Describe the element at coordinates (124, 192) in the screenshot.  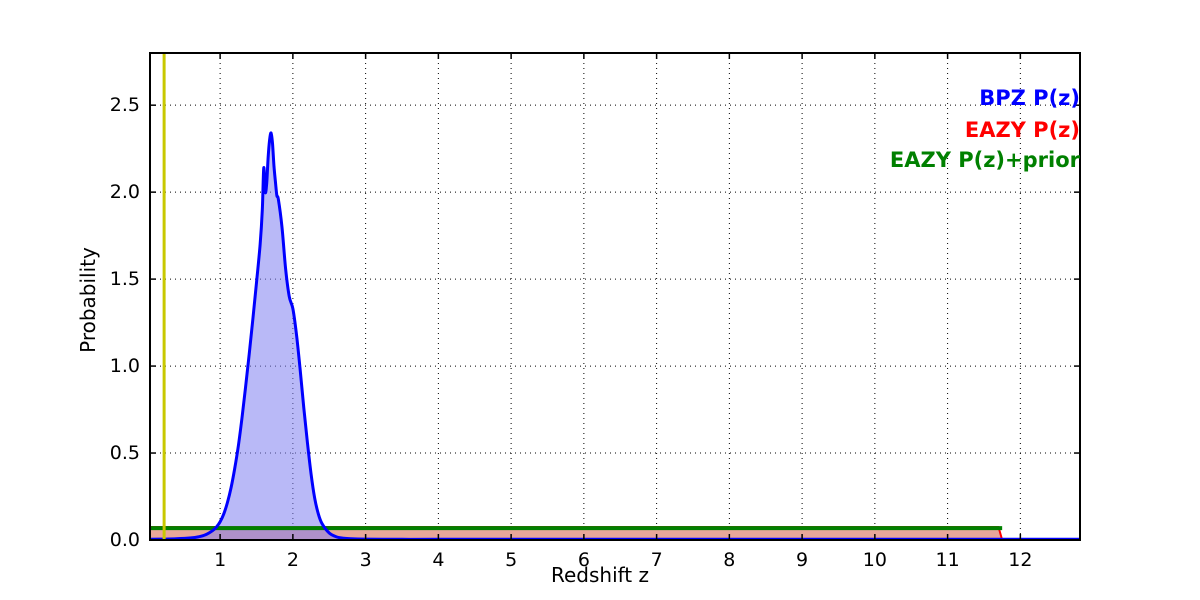
I see `y-tick-label: 2.0` at that location.